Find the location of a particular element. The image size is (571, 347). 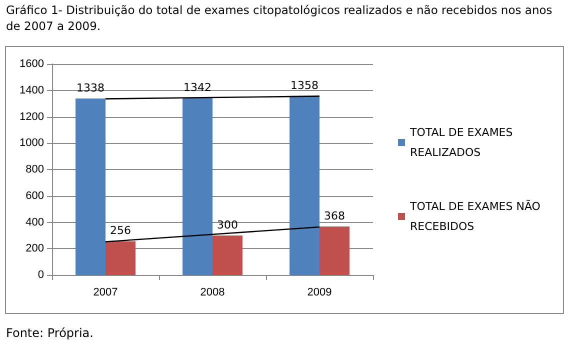

y-tick-label: 1600 is located at coordinates (32, 64).